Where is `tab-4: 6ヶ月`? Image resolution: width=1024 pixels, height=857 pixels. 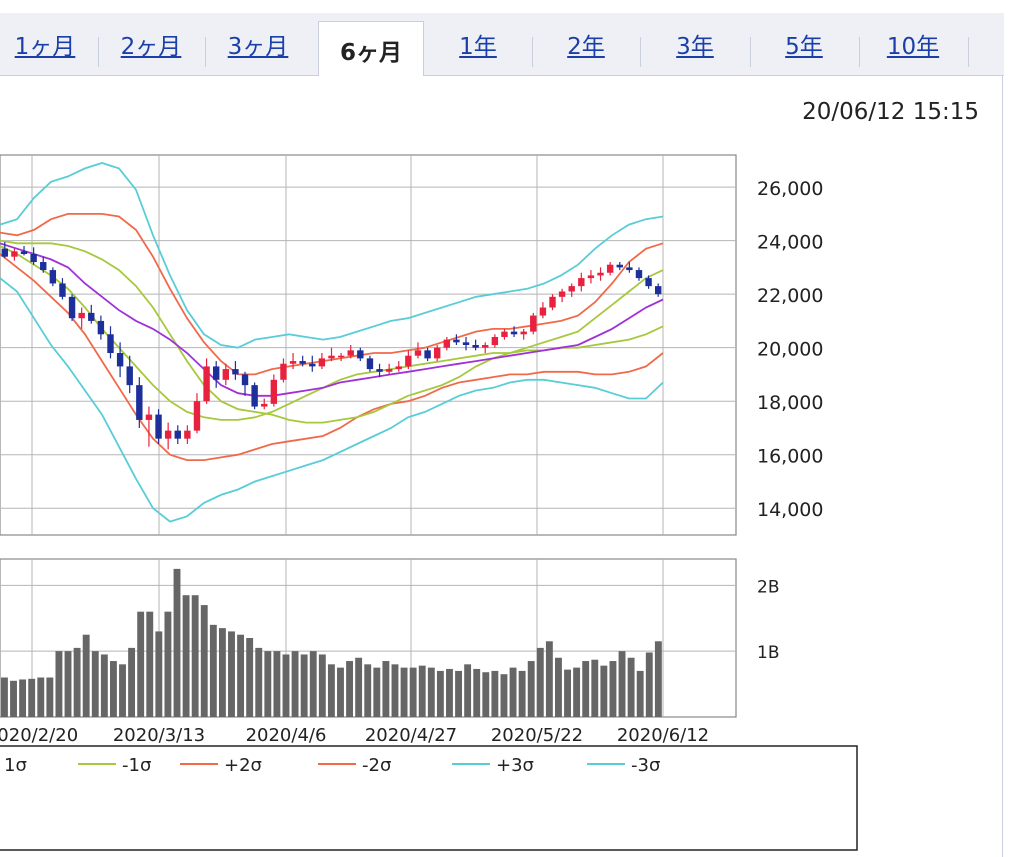
tab-4: 6ヶ月 is located at coordinates (371, 49).